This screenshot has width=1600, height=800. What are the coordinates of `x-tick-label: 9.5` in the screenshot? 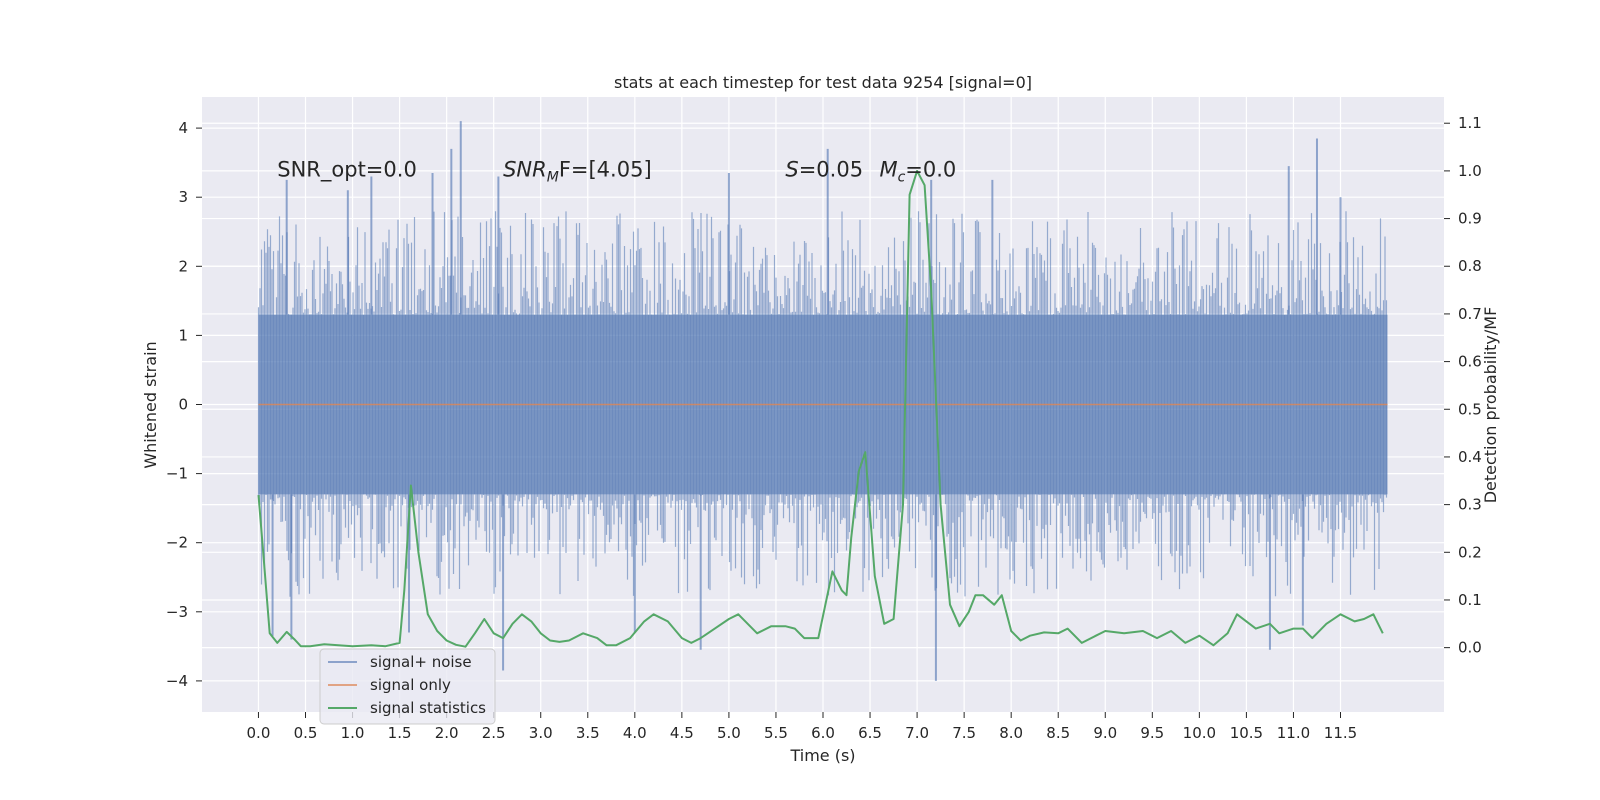 It's located at (1152, 733).